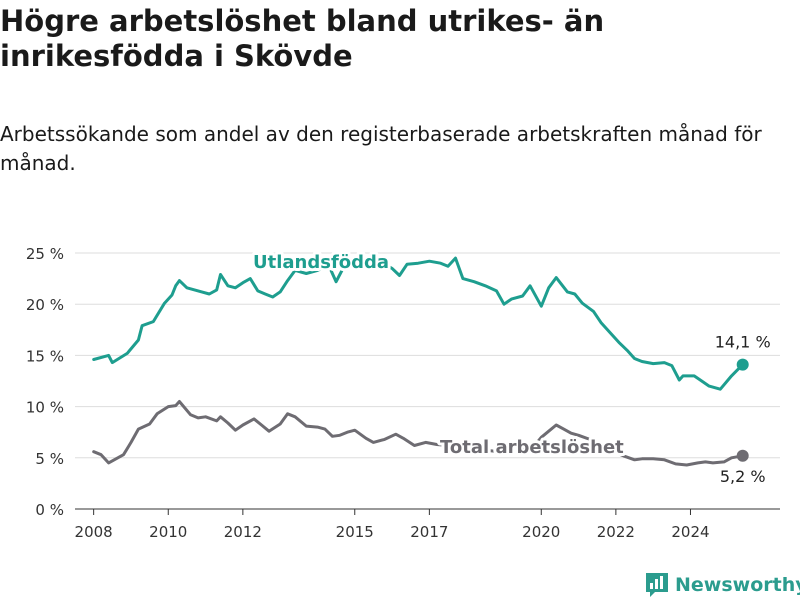  What do you see at coordinates (49, 510) in the screenshot?
I see `y-tick-label: 0 %` at bounding box center [49, 510].